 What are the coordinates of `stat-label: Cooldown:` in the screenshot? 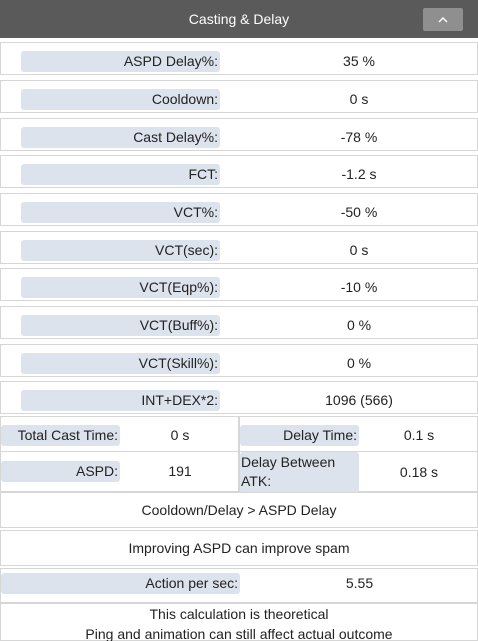 It's located at (120, 99).